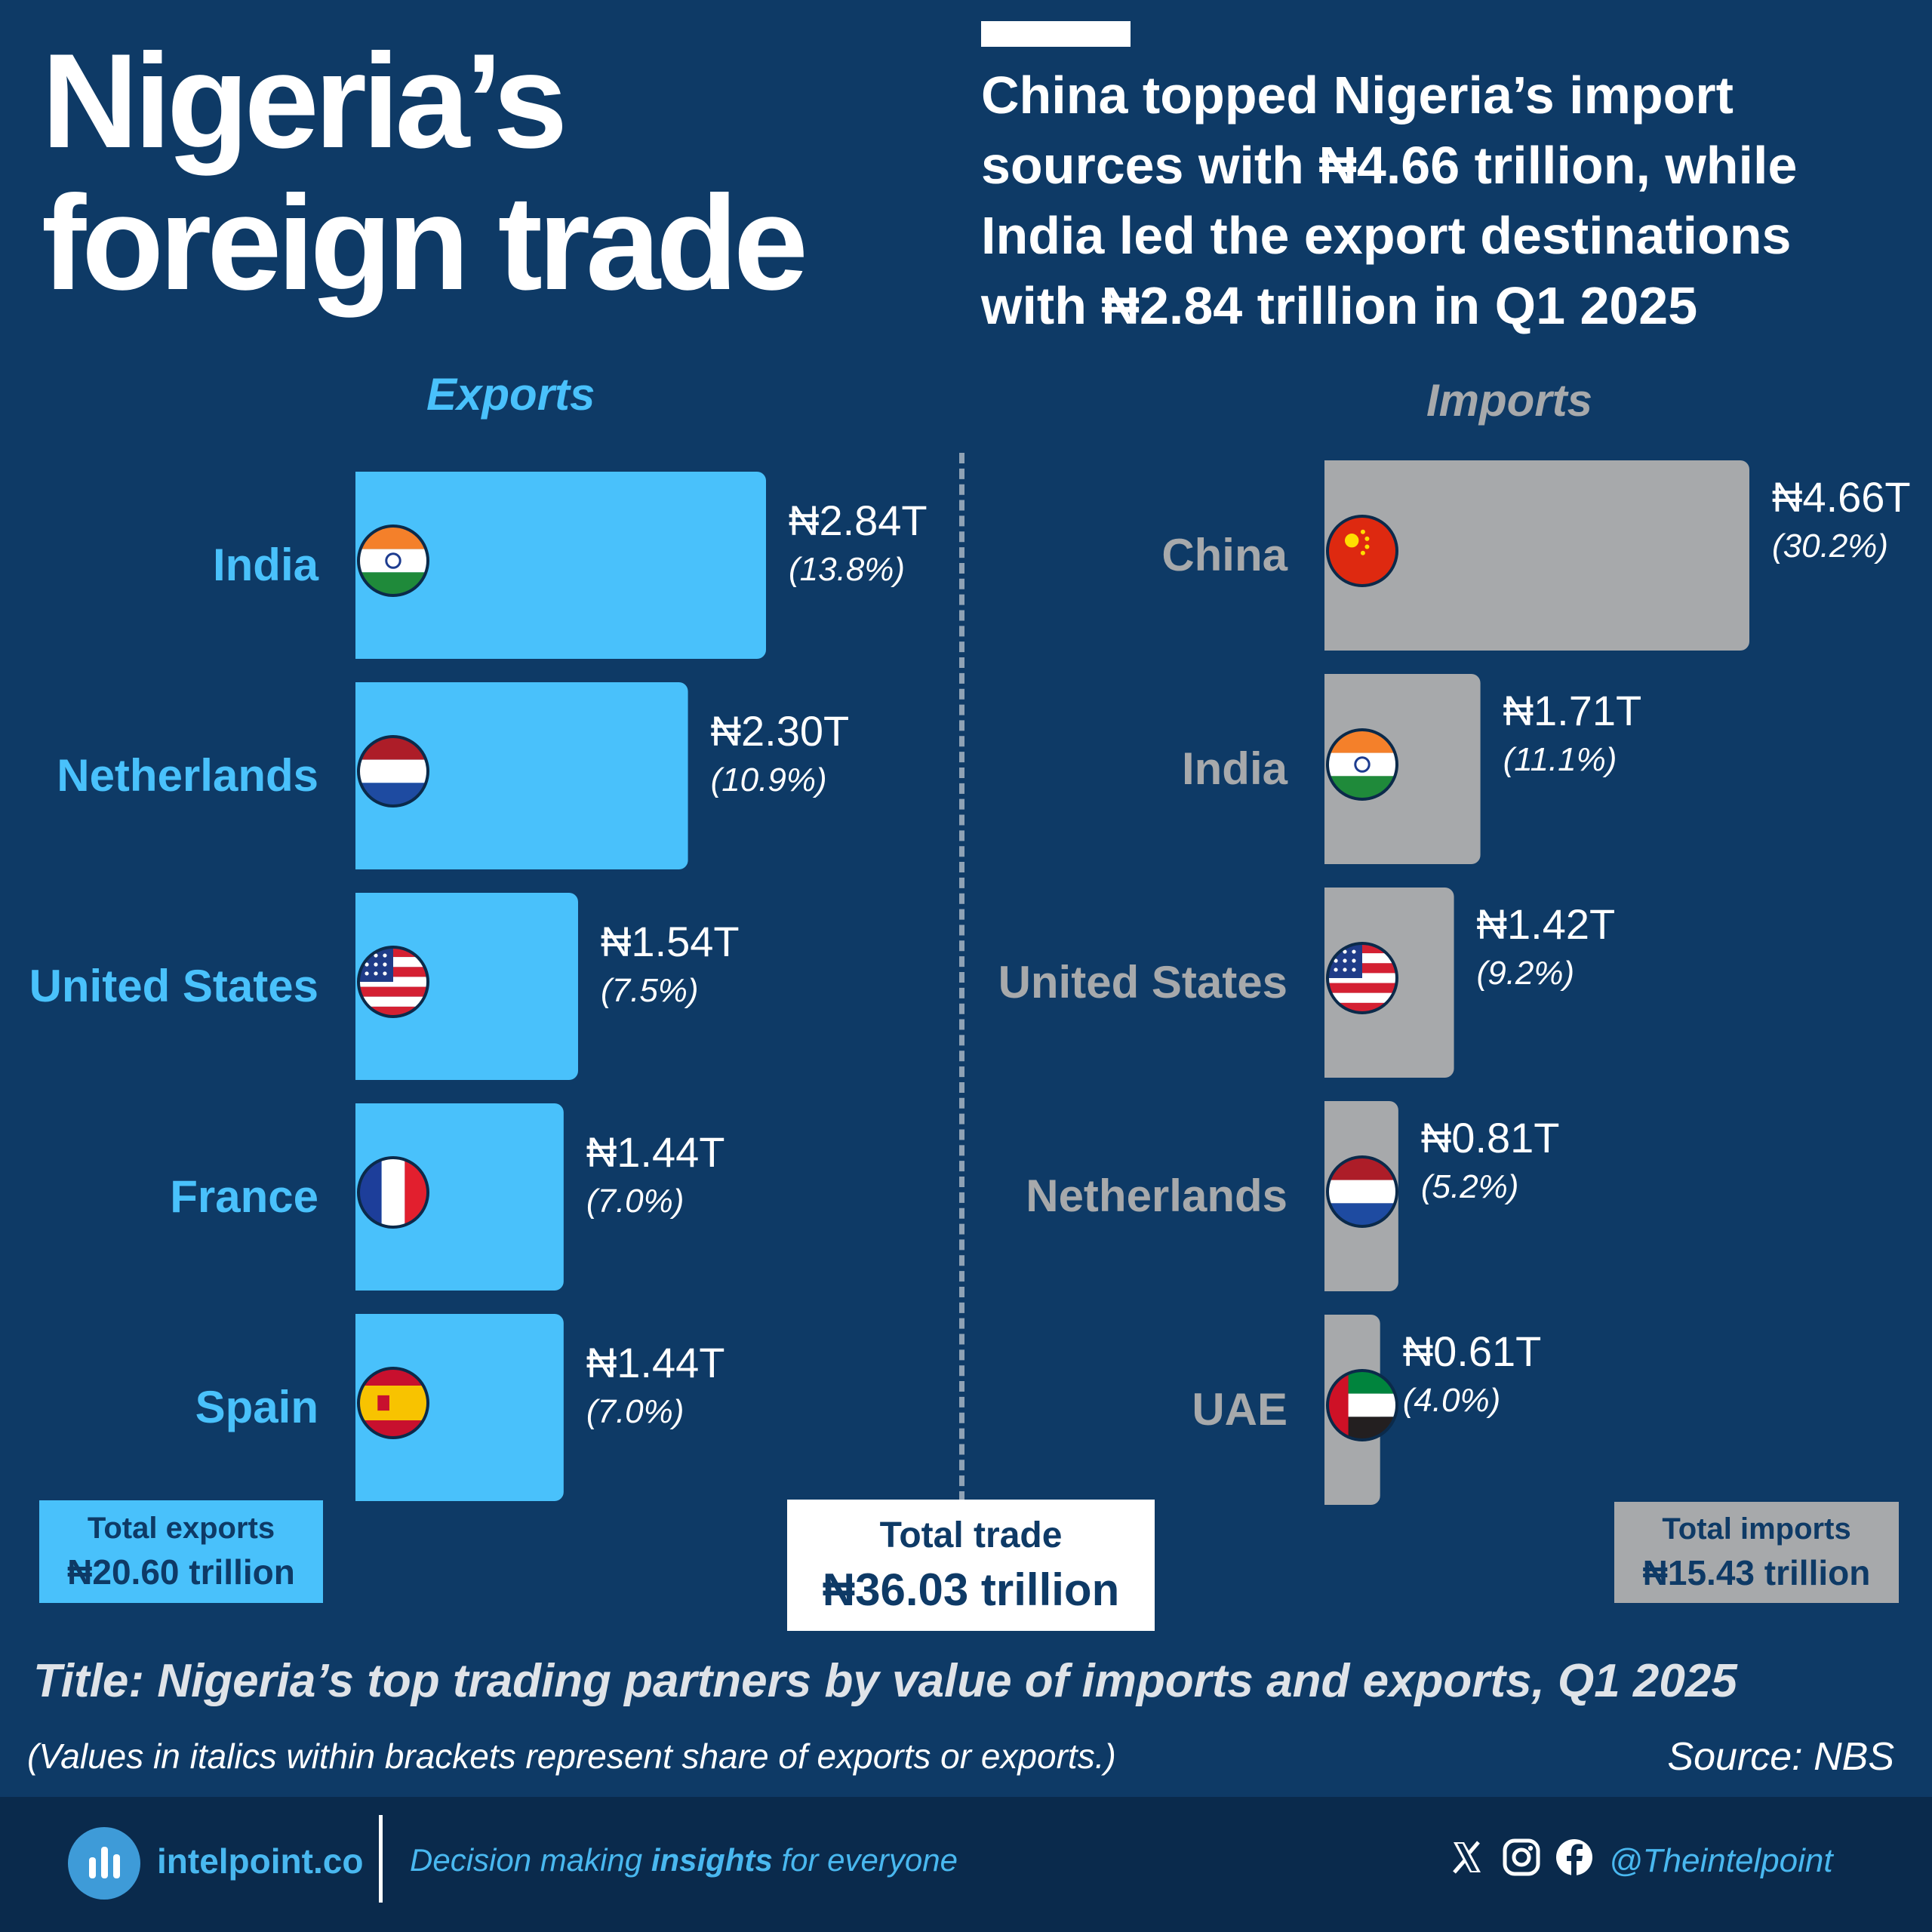  Describe the element at coordinates (510, 394) in the screenshot. I see `exports-heading: Exports` at that location.